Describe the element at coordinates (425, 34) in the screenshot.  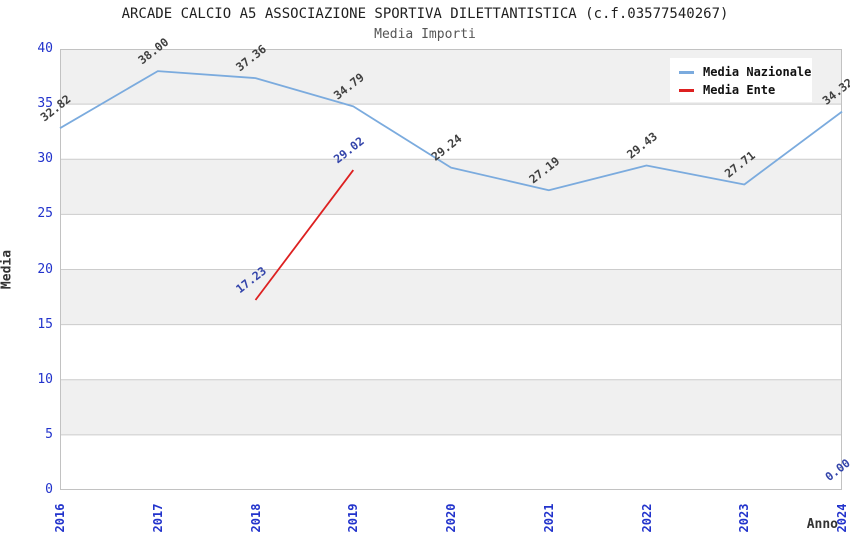
I see `chart-subtitle: Media Importi` at that location.